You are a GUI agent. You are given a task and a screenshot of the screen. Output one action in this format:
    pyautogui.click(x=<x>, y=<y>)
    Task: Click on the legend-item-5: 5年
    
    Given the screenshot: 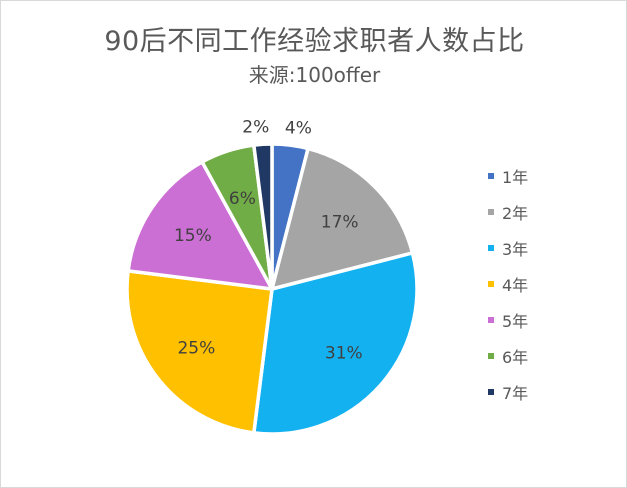 What is the action you would take?
    pyautogui.click(x=508, y=320)
    